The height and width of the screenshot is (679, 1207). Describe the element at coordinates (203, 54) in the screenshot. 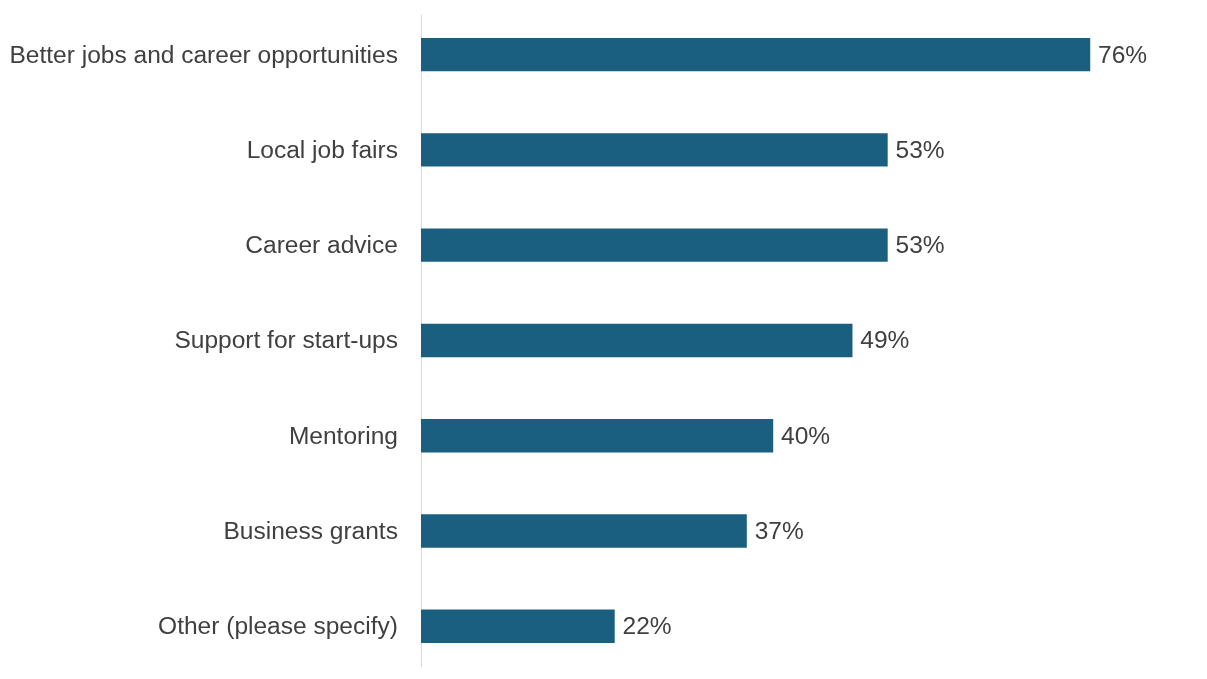

I see `y-tick-label: Better jobs and career opportunities` at that location.